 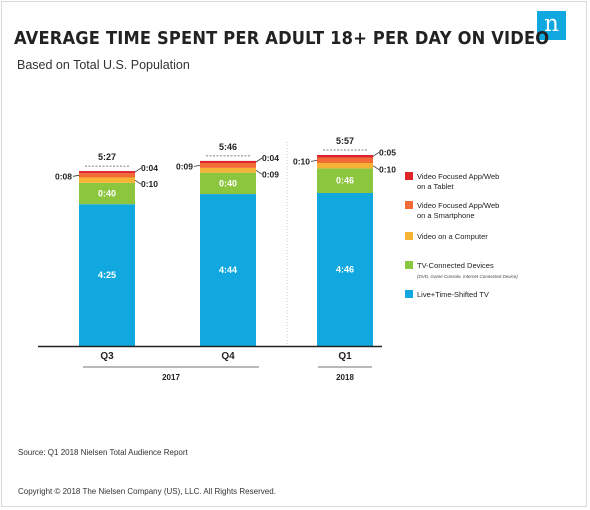 What do you see at coordinates (259, 172) in the screenshot?
I see `callout-line-computer-q4` at bounding box center [259, 172].